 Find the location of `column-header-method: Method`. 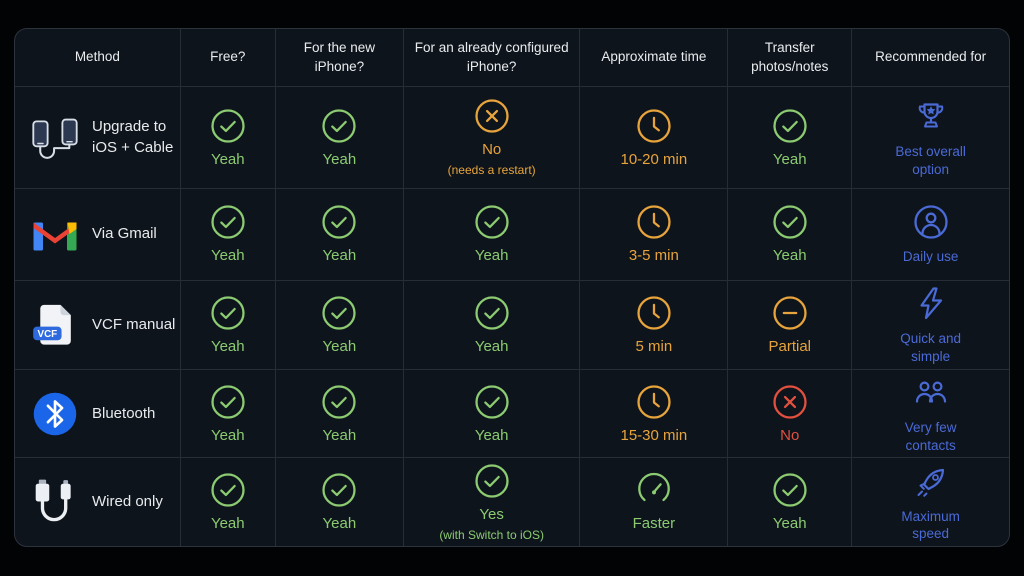

column-header-method: Method is located at coordinates (97, 58).